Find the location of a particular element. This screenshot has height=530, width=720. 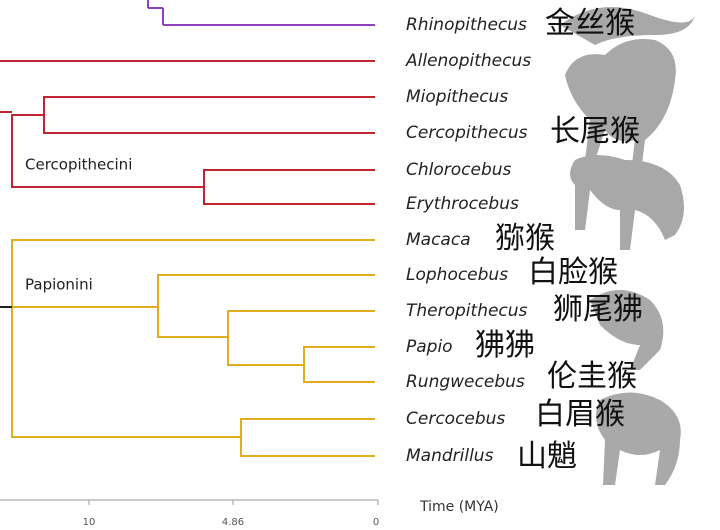

common-name: 长尾猴 is located at coordinates (595, 131).